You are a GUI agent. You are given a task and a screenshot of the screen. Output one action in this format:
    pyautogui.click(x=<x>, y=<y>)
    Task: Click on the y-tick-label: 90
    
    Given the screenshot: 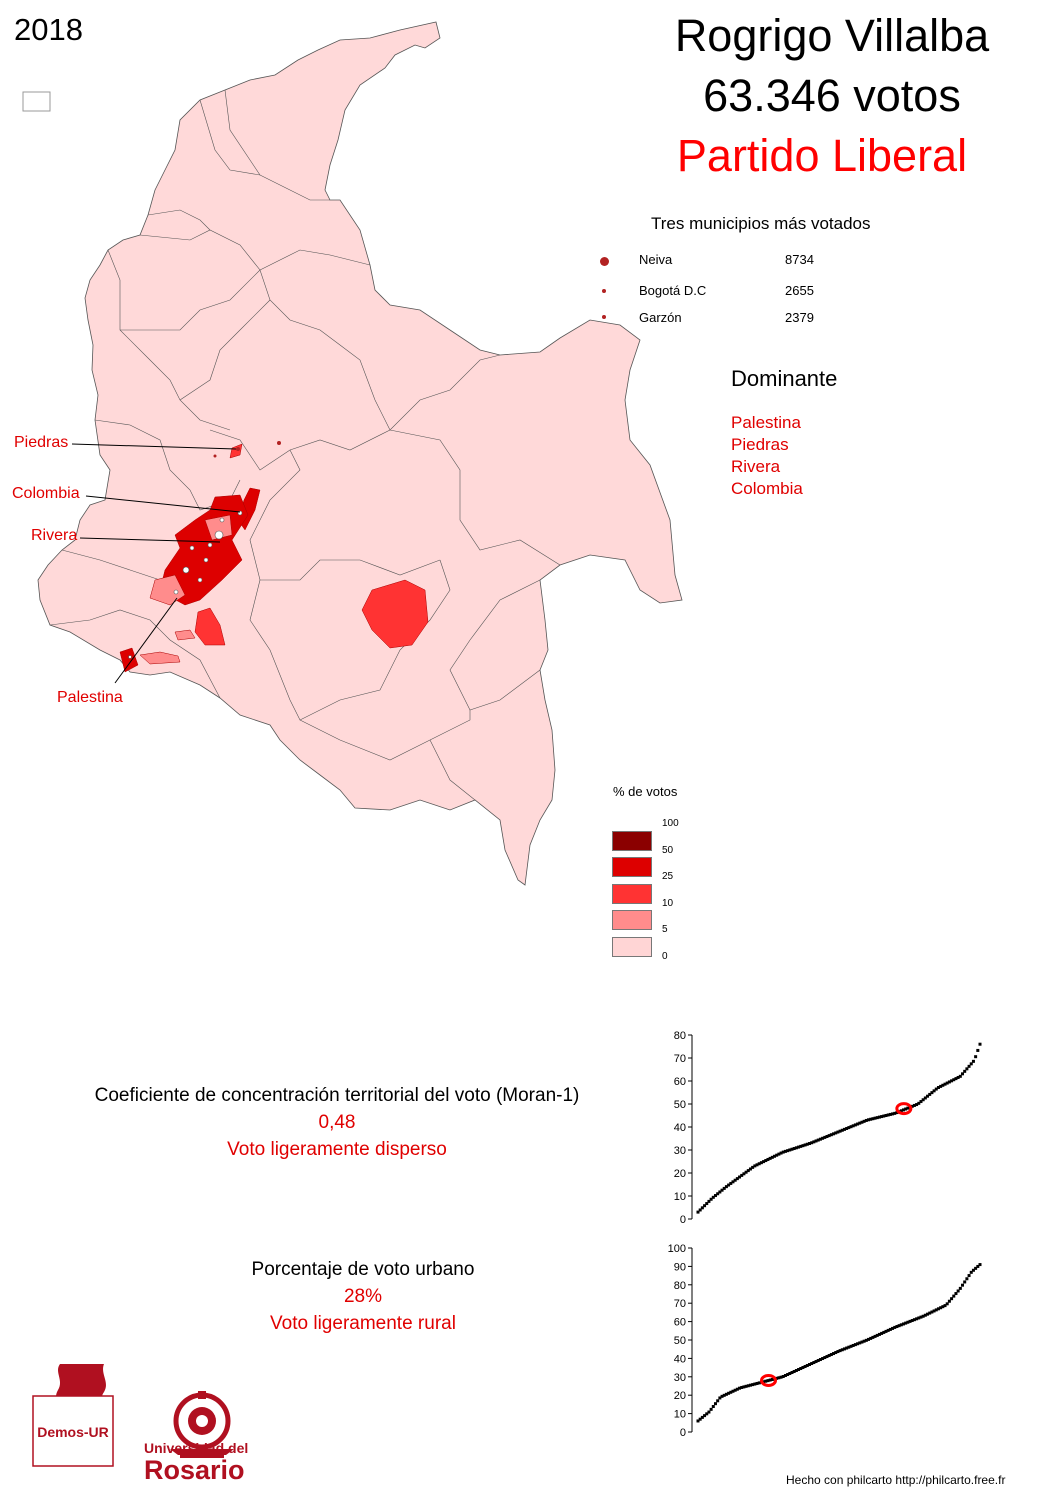 What is the action you would take?
    pyautogui.click(x=680, y=1267)
    